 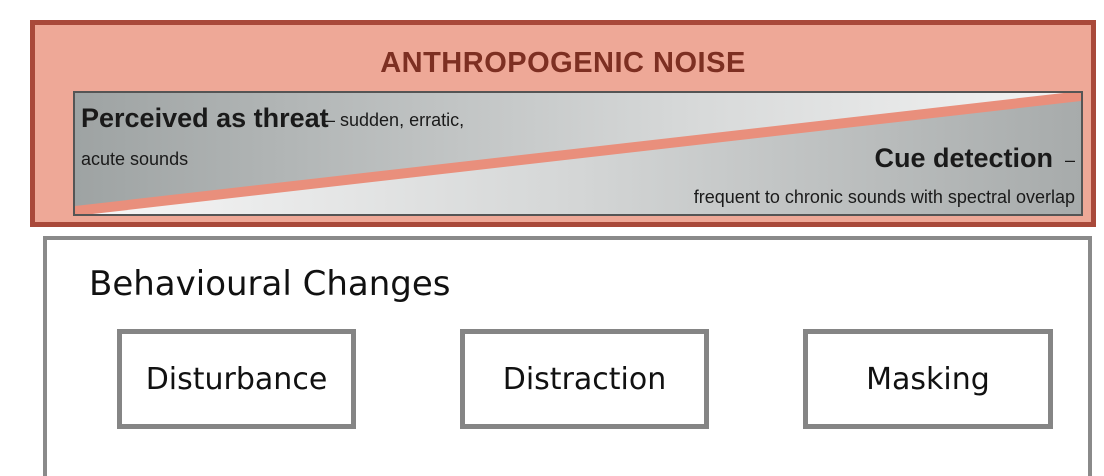 What do you see at coordinates (395, 120) in the screenshot?
I see `threat-detail: – sudden, erratic,` at bounding box center [395, 120].